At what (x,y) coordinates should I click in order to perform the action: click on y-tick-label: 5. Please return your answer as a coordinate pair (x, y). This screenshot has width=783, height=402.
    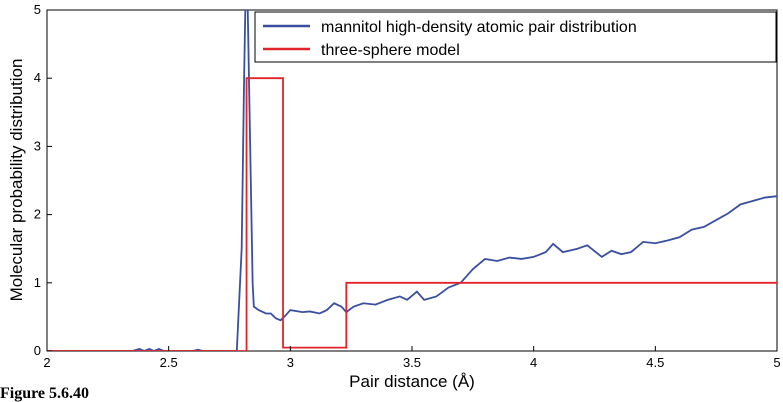
    Looking at the image, I should click on (37, 9).